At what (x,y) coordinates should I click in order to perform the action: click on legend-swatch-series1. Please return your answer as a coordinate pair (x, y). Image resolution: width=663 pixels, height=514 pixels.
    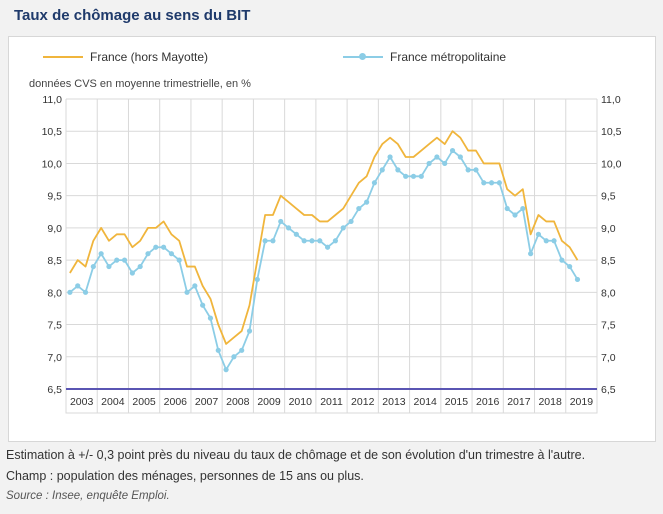
    Looking at the image, I should click on (63, 57).